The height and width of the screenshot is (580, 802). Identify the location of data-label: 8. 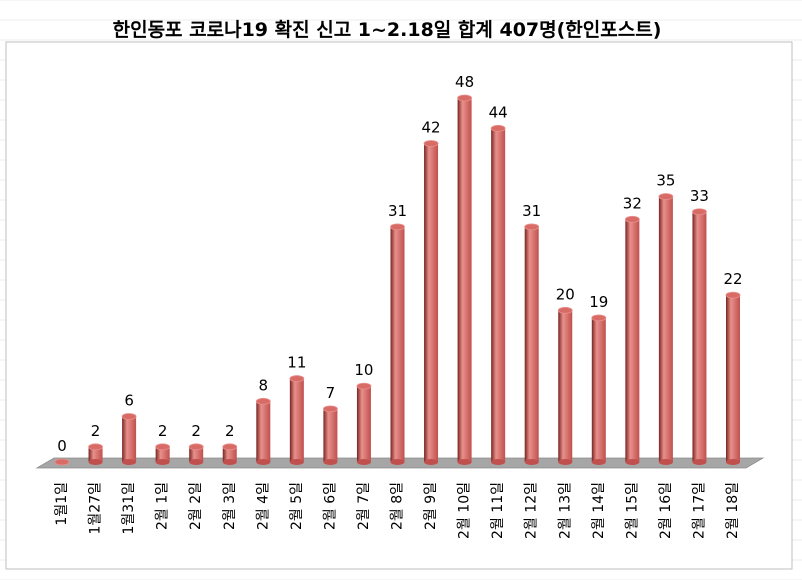
(264, 385).